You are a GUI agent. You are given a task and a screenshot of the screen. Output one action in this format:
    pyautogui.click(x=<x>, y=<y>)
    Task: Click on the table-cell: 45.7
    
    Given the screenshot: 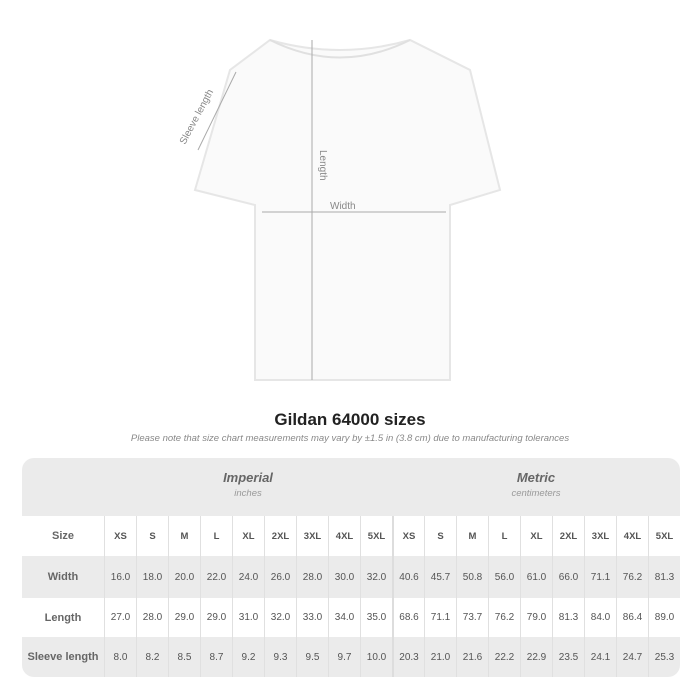 What is the action you would take?
    pyautogui.click(x=440, y=577)
    